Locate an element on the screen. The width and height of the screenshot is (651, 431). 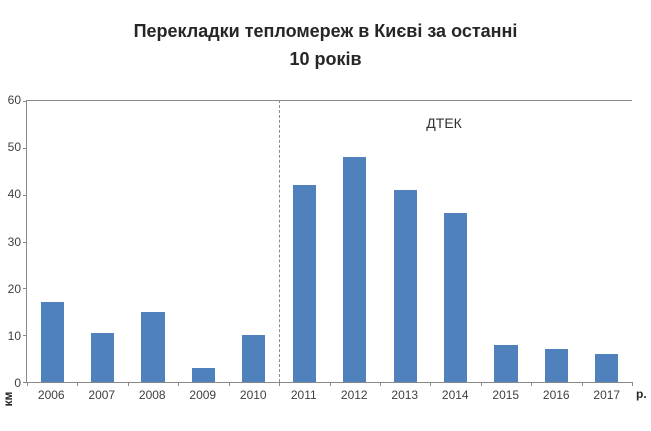
y-tick-label: 10 is located at coordinates (14, 335).